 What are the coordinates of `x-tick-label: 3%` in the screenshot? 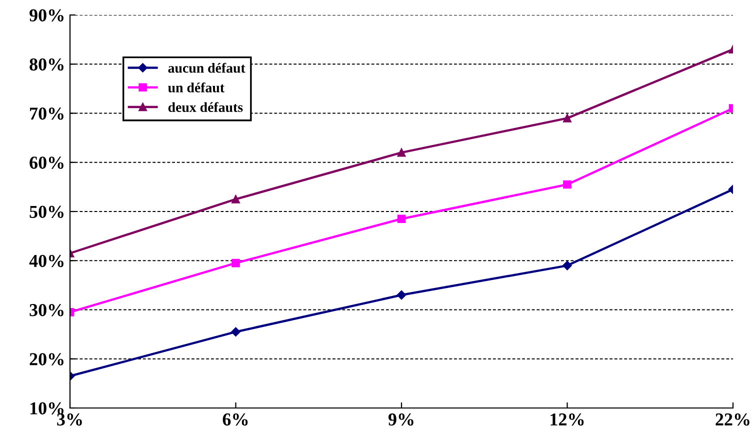 It's located at (69, 419).